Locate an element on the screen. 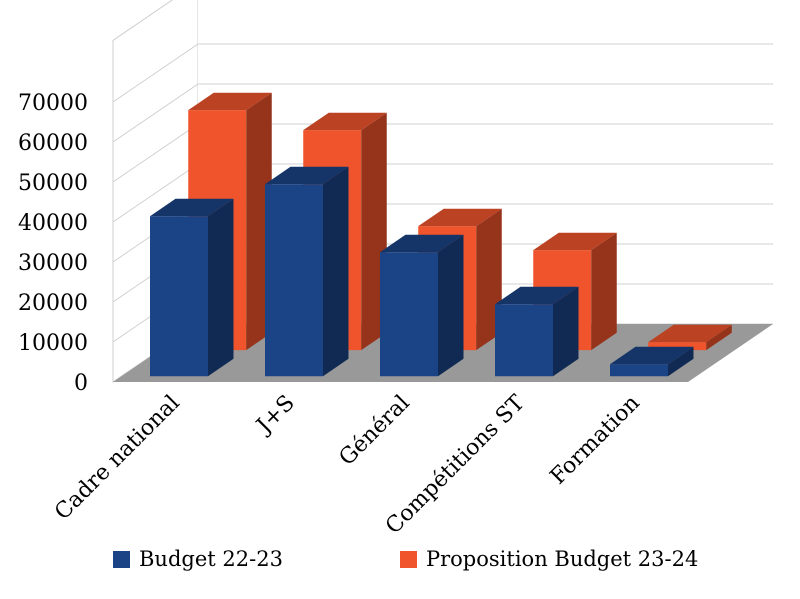  y-axis-tick-labels: 0 10000 20000 30000 40000 50000 60000 70000 is located at coordinates (53, 243).